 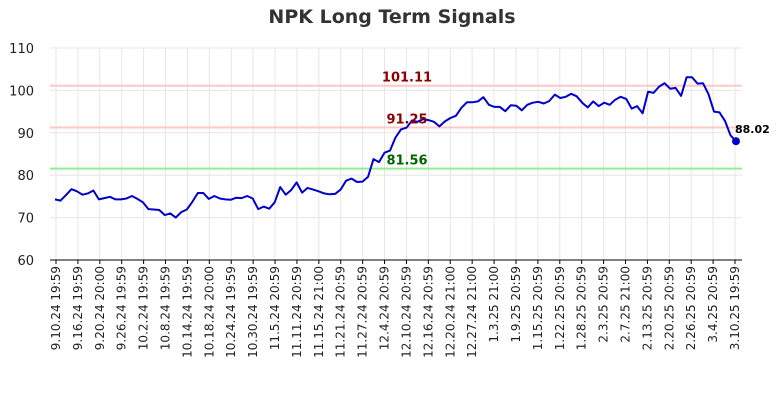 I want to click on y-tick-label: 100, so click(x=21, y=91).